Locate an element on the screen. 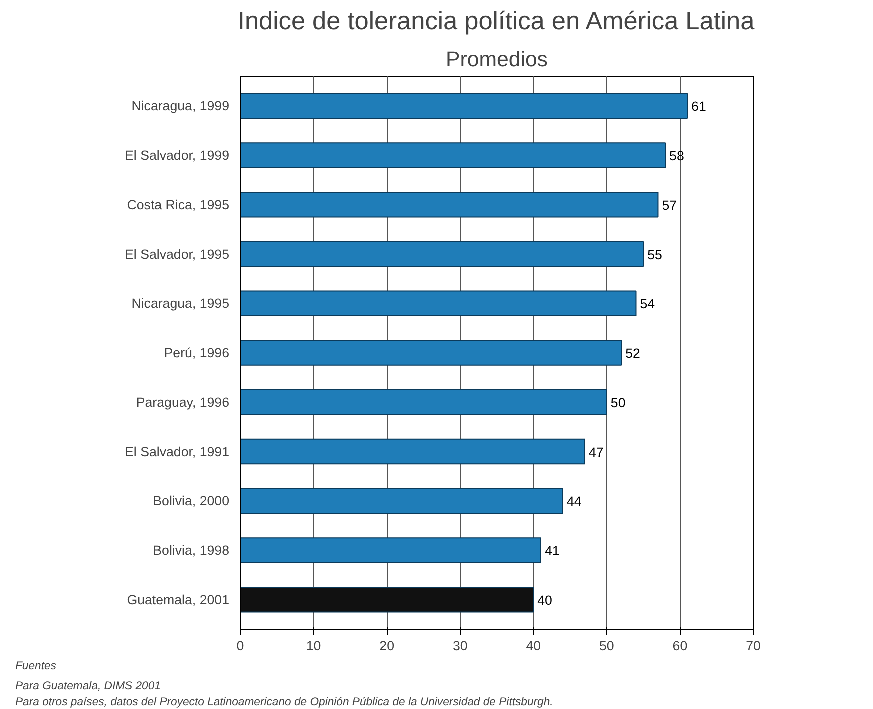 This screenshot has height=709, width=873. data-label: 61 is located at coordinates (699, 106).